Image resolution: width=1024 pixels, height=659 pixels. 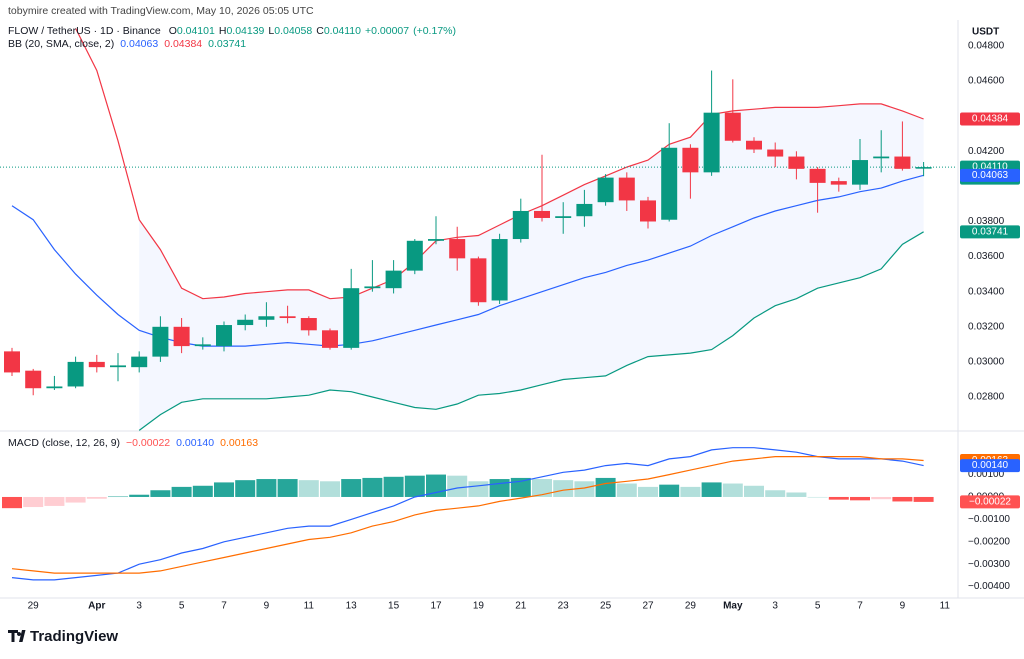 What do you see at coordinates (352, 606) in the screenshot?
I see `x-tick-label: 13` at bounding box center [352, 606].